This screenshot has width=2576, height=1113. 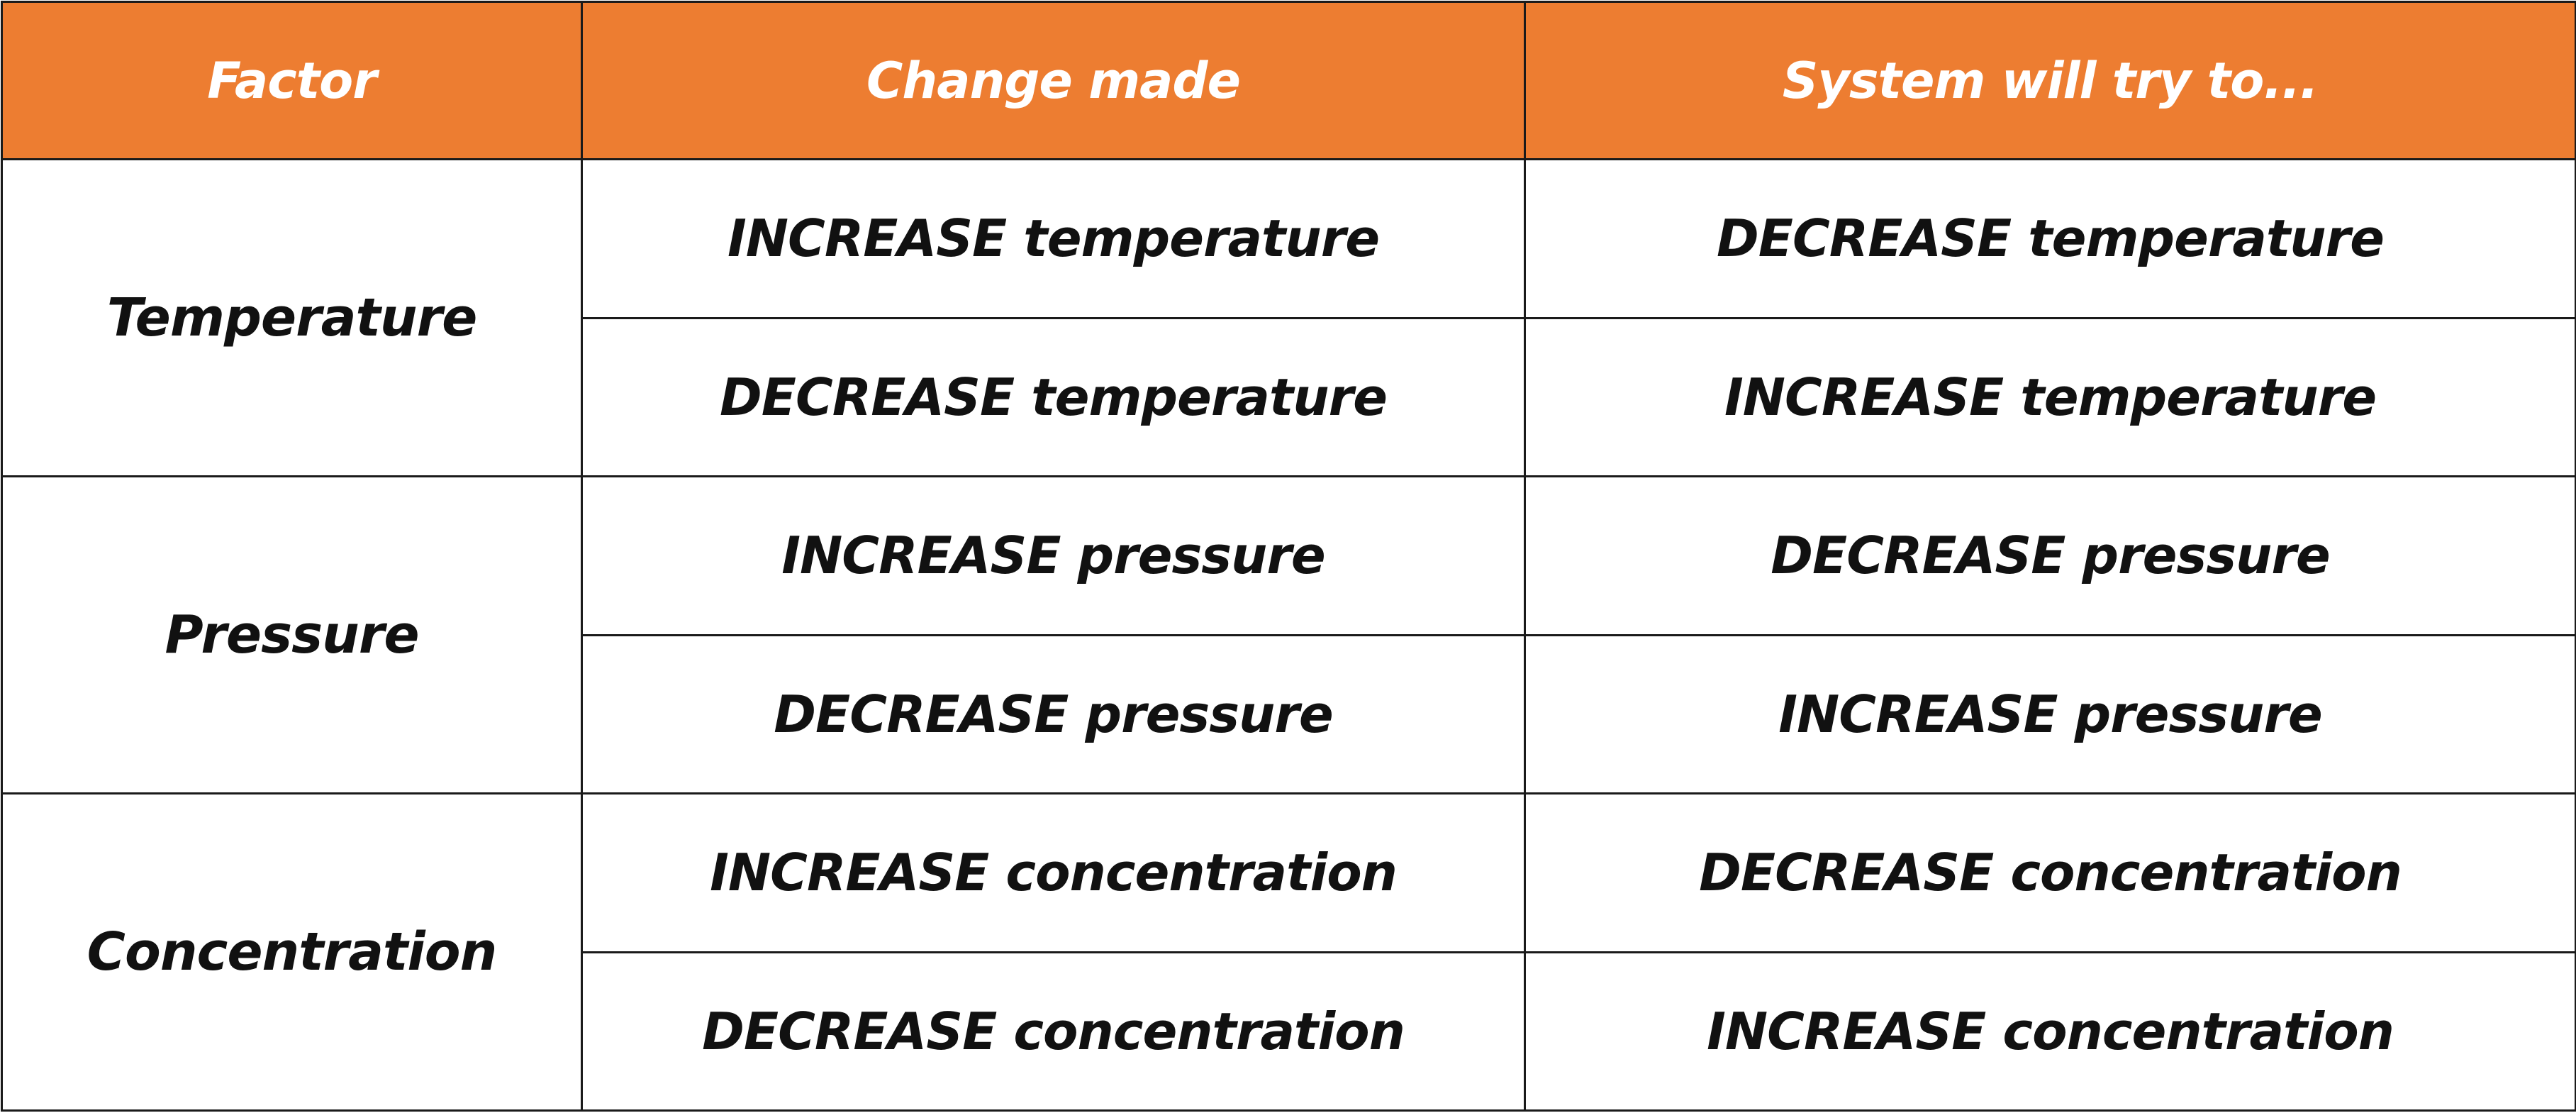 I want to click on change-cell: DECREASE temperature, so click(x=1053, y=397).